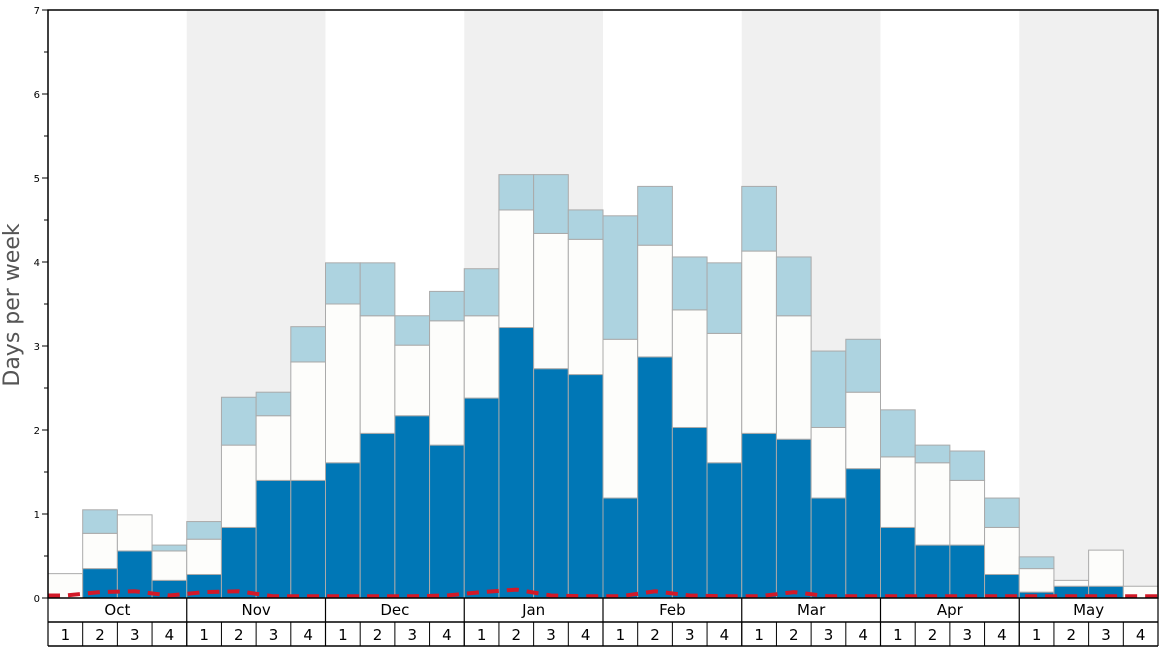  I want to click on y-axis: 0 1 2 3 4 5 6 7, so click(41, 305).